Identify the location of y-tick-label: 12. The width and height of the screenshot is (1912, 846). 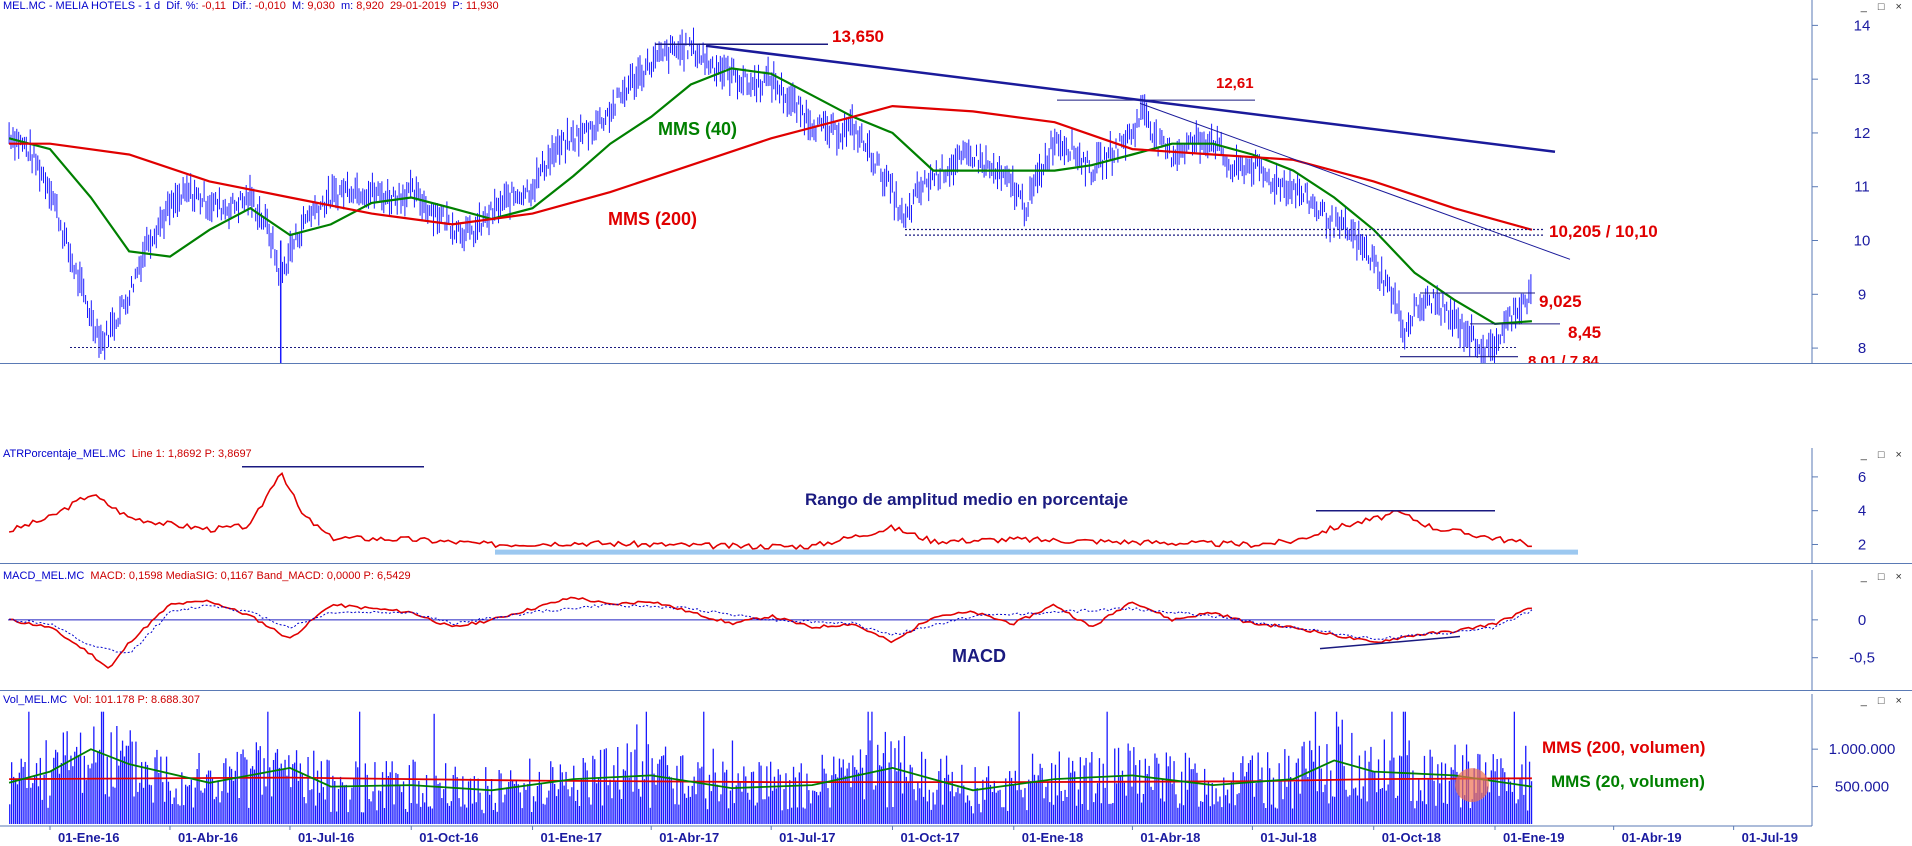
(1862, 133).